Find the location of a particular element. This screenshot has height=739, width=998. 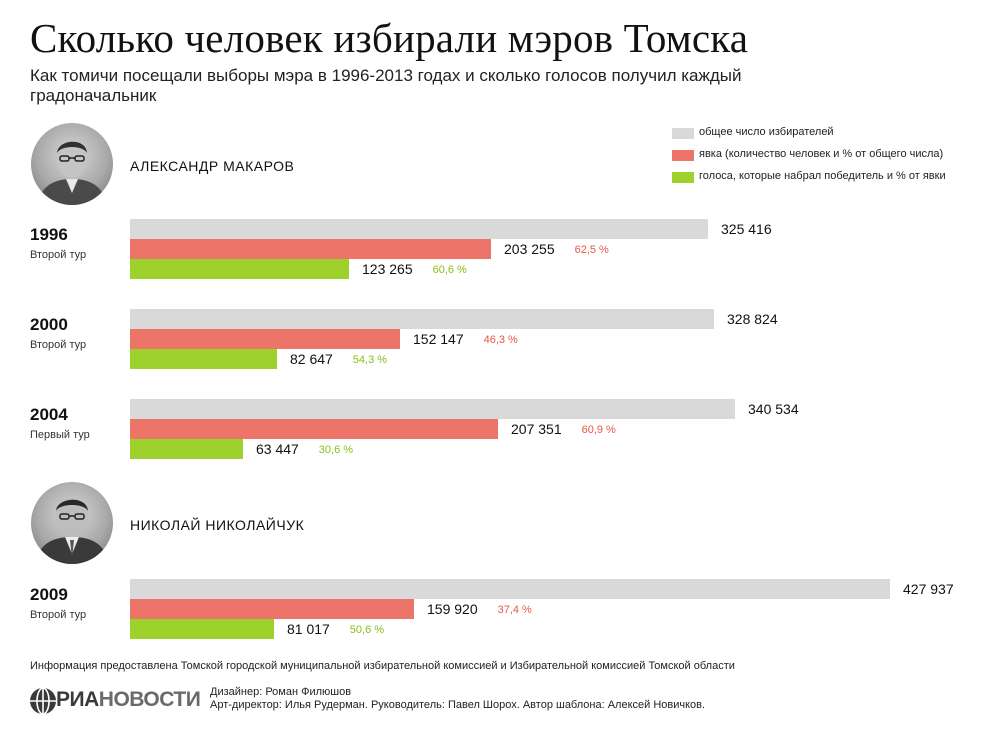

value-label-total: 340 534 is located at coordinates (773, 409).